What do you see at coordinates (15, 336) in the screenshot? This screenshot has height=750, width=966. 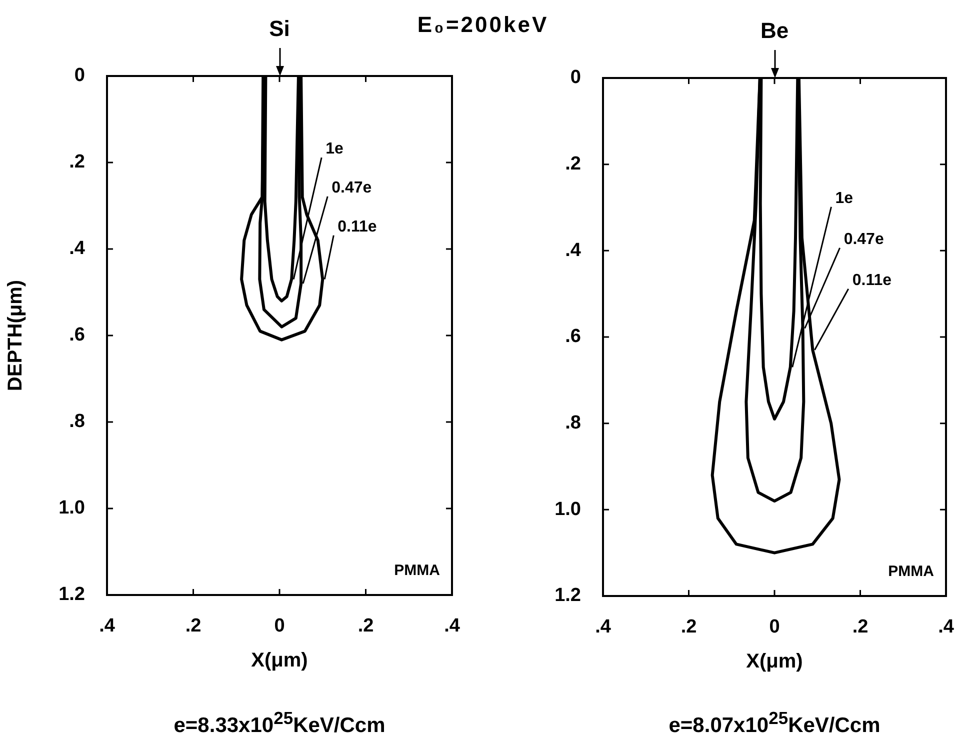 I see `y-axis-title: DEPTH(μm)` at bounding box center [15, 336].